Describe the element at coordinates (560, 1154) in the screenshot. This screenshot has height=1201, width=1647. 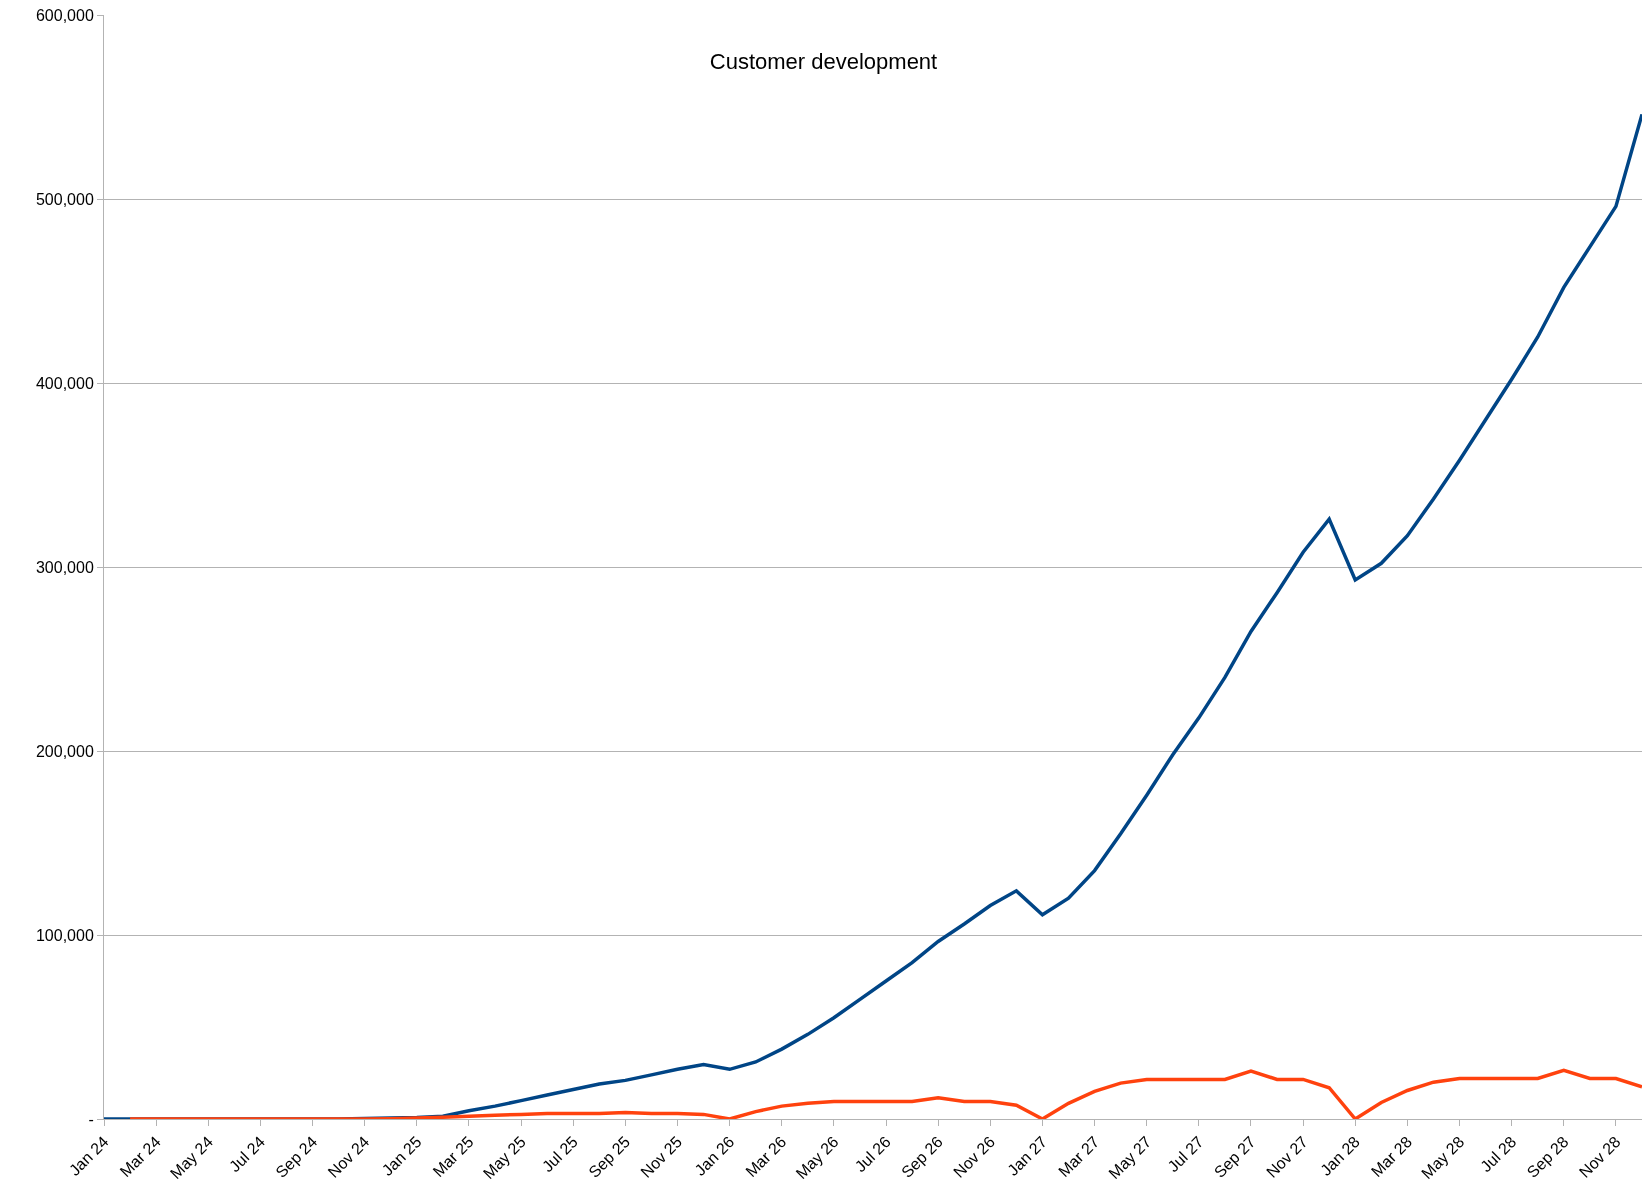
I see `x-tick-label: Jul 25` at that location.